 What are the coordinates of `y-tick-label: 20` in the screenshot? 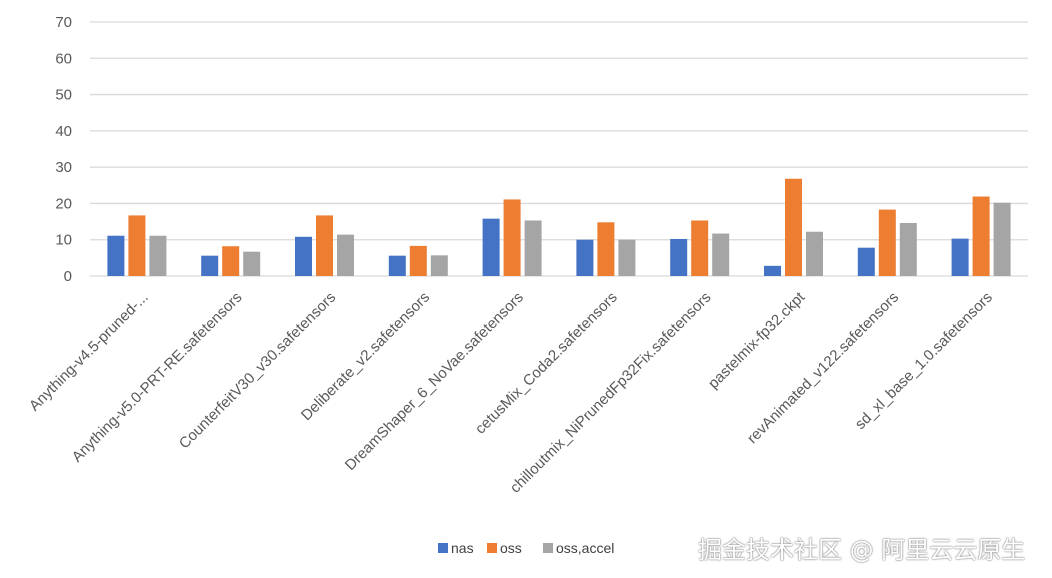 It's located at (63, 203).